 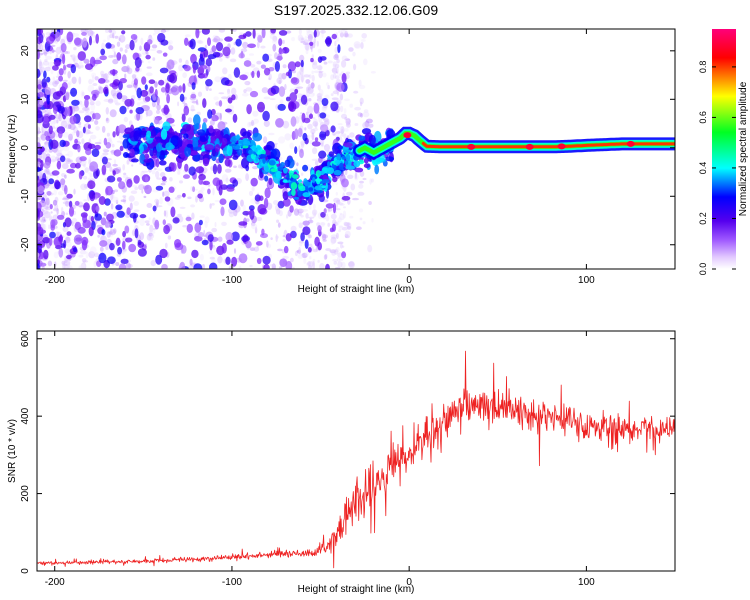 What do you see at coordinates (703, 269) in the screenshot?
I see `colorbar-tick-label: 0.0` at bounding box center [703, 269].